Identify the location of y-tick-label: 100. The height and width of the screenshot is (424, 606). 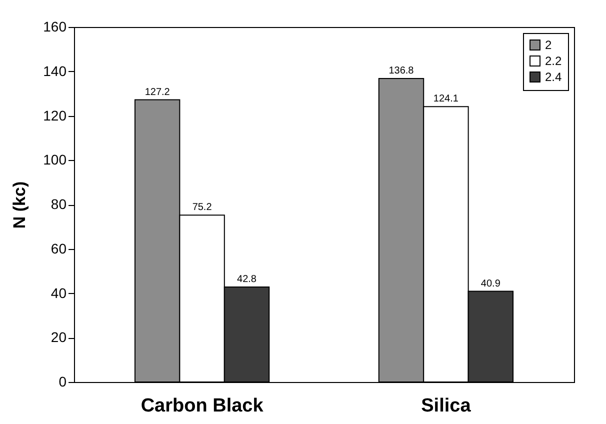
(55, 160).